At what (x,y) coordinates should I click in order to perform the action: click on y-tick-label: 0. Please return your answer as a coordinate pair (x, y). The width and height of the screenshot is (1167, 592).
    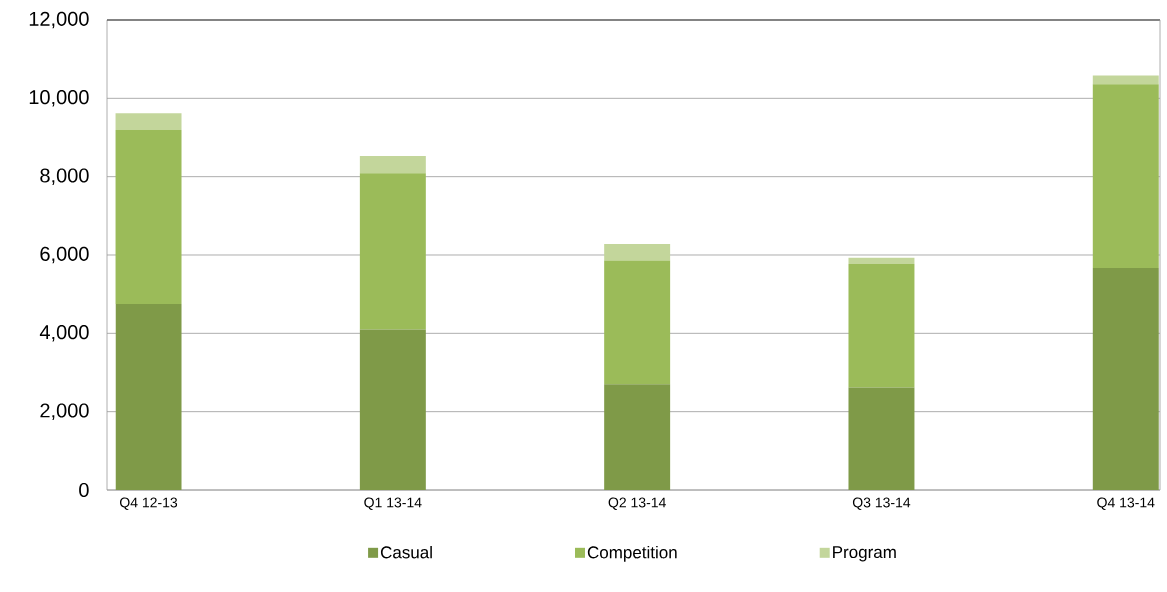
    Looking at the image, I should click on (84, 490).